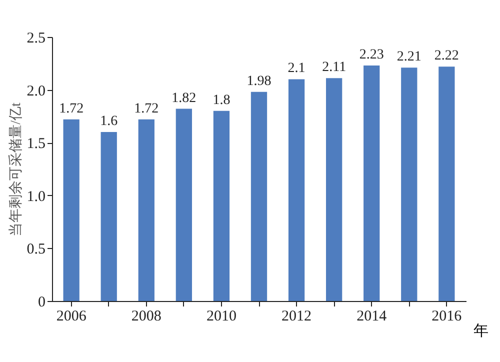  Describe the element at coordinates (36, 250) in the screenshot. I see `y-tick-label: 0.5` at that location.